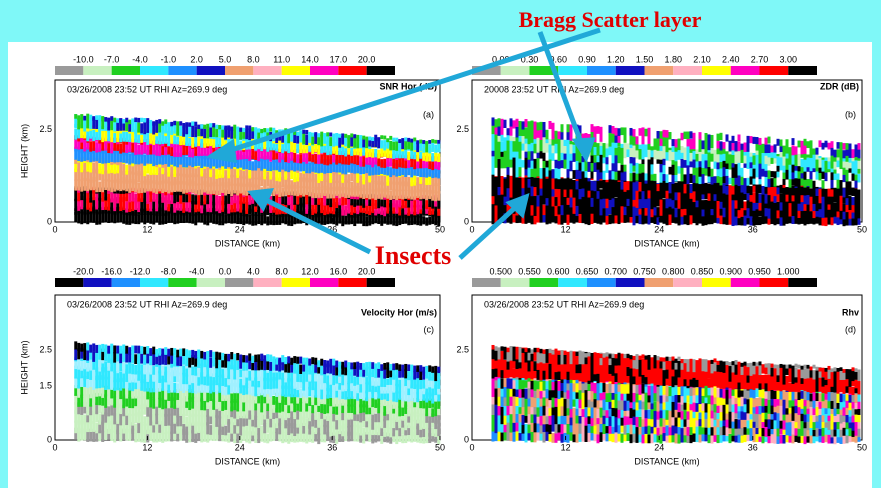 The height and width of the screenshot is (488, 881). Describe the element at coordinates (462, 129) in the screenshot. I see `y-tick-label: 2.5` at that location.